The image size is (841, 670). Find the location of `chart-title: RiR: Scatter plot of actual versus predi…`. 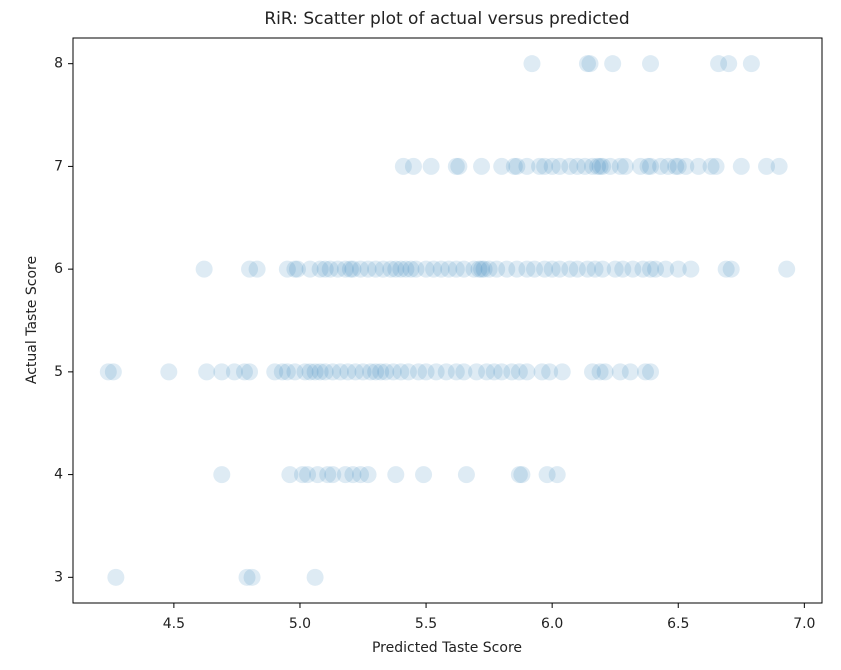

chart-title: RiR: Scatter plot of actual versus predi… is located at coordinates (446, 19).